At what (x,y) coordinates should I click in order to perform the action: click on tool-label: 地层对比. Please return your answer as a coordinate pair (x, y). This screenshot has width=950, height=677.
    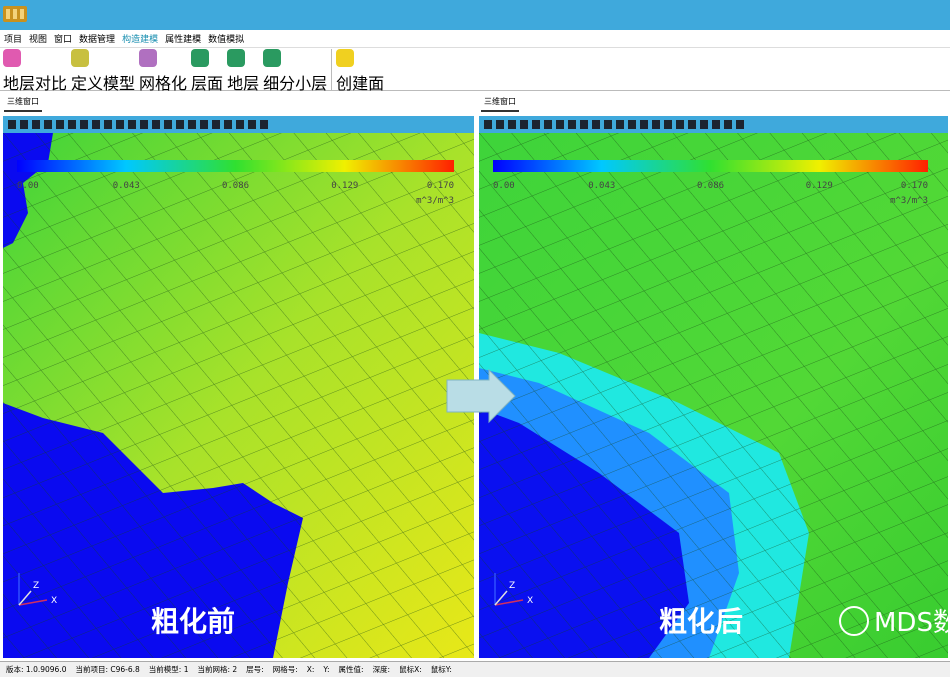
    Looking at the image, I should click on (35, 83).